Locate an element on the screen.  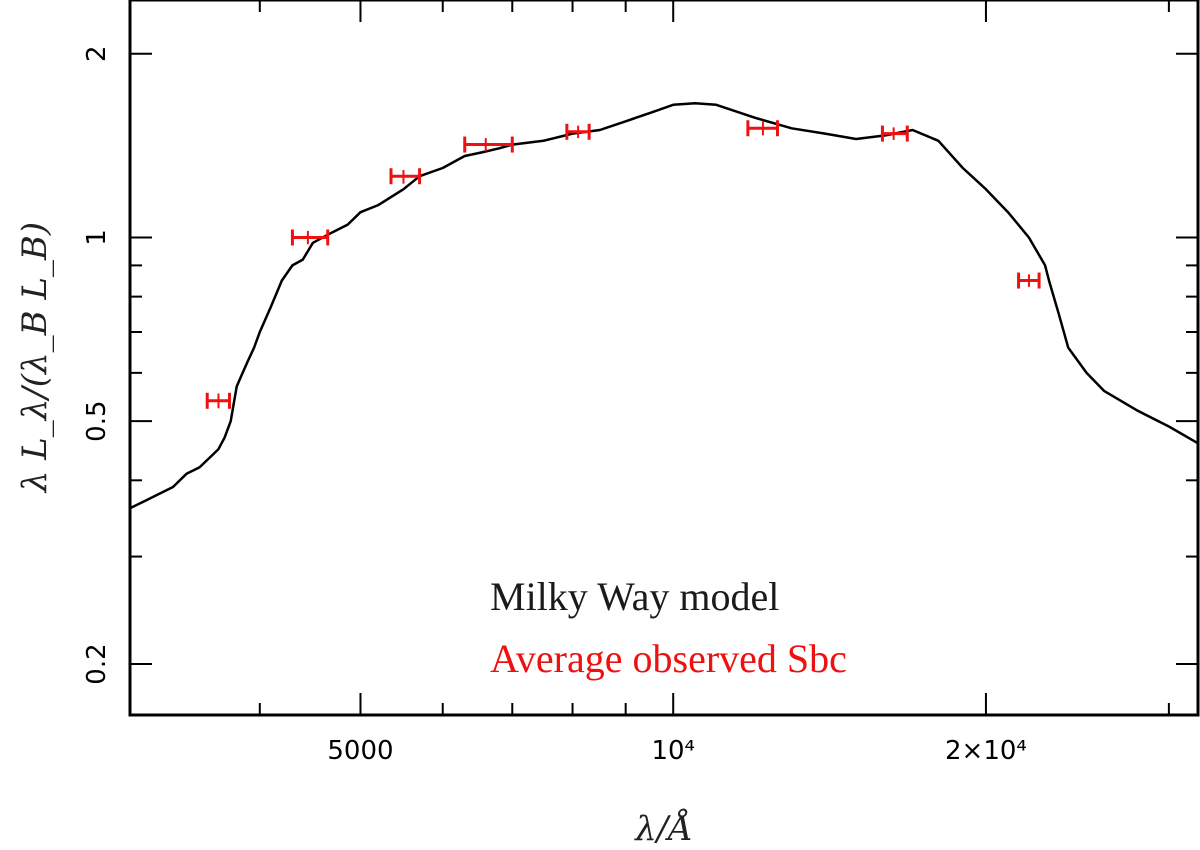
x-tick-labels: 5000 10⁴ 2×10⁴ is located at coordinates (676, 751).